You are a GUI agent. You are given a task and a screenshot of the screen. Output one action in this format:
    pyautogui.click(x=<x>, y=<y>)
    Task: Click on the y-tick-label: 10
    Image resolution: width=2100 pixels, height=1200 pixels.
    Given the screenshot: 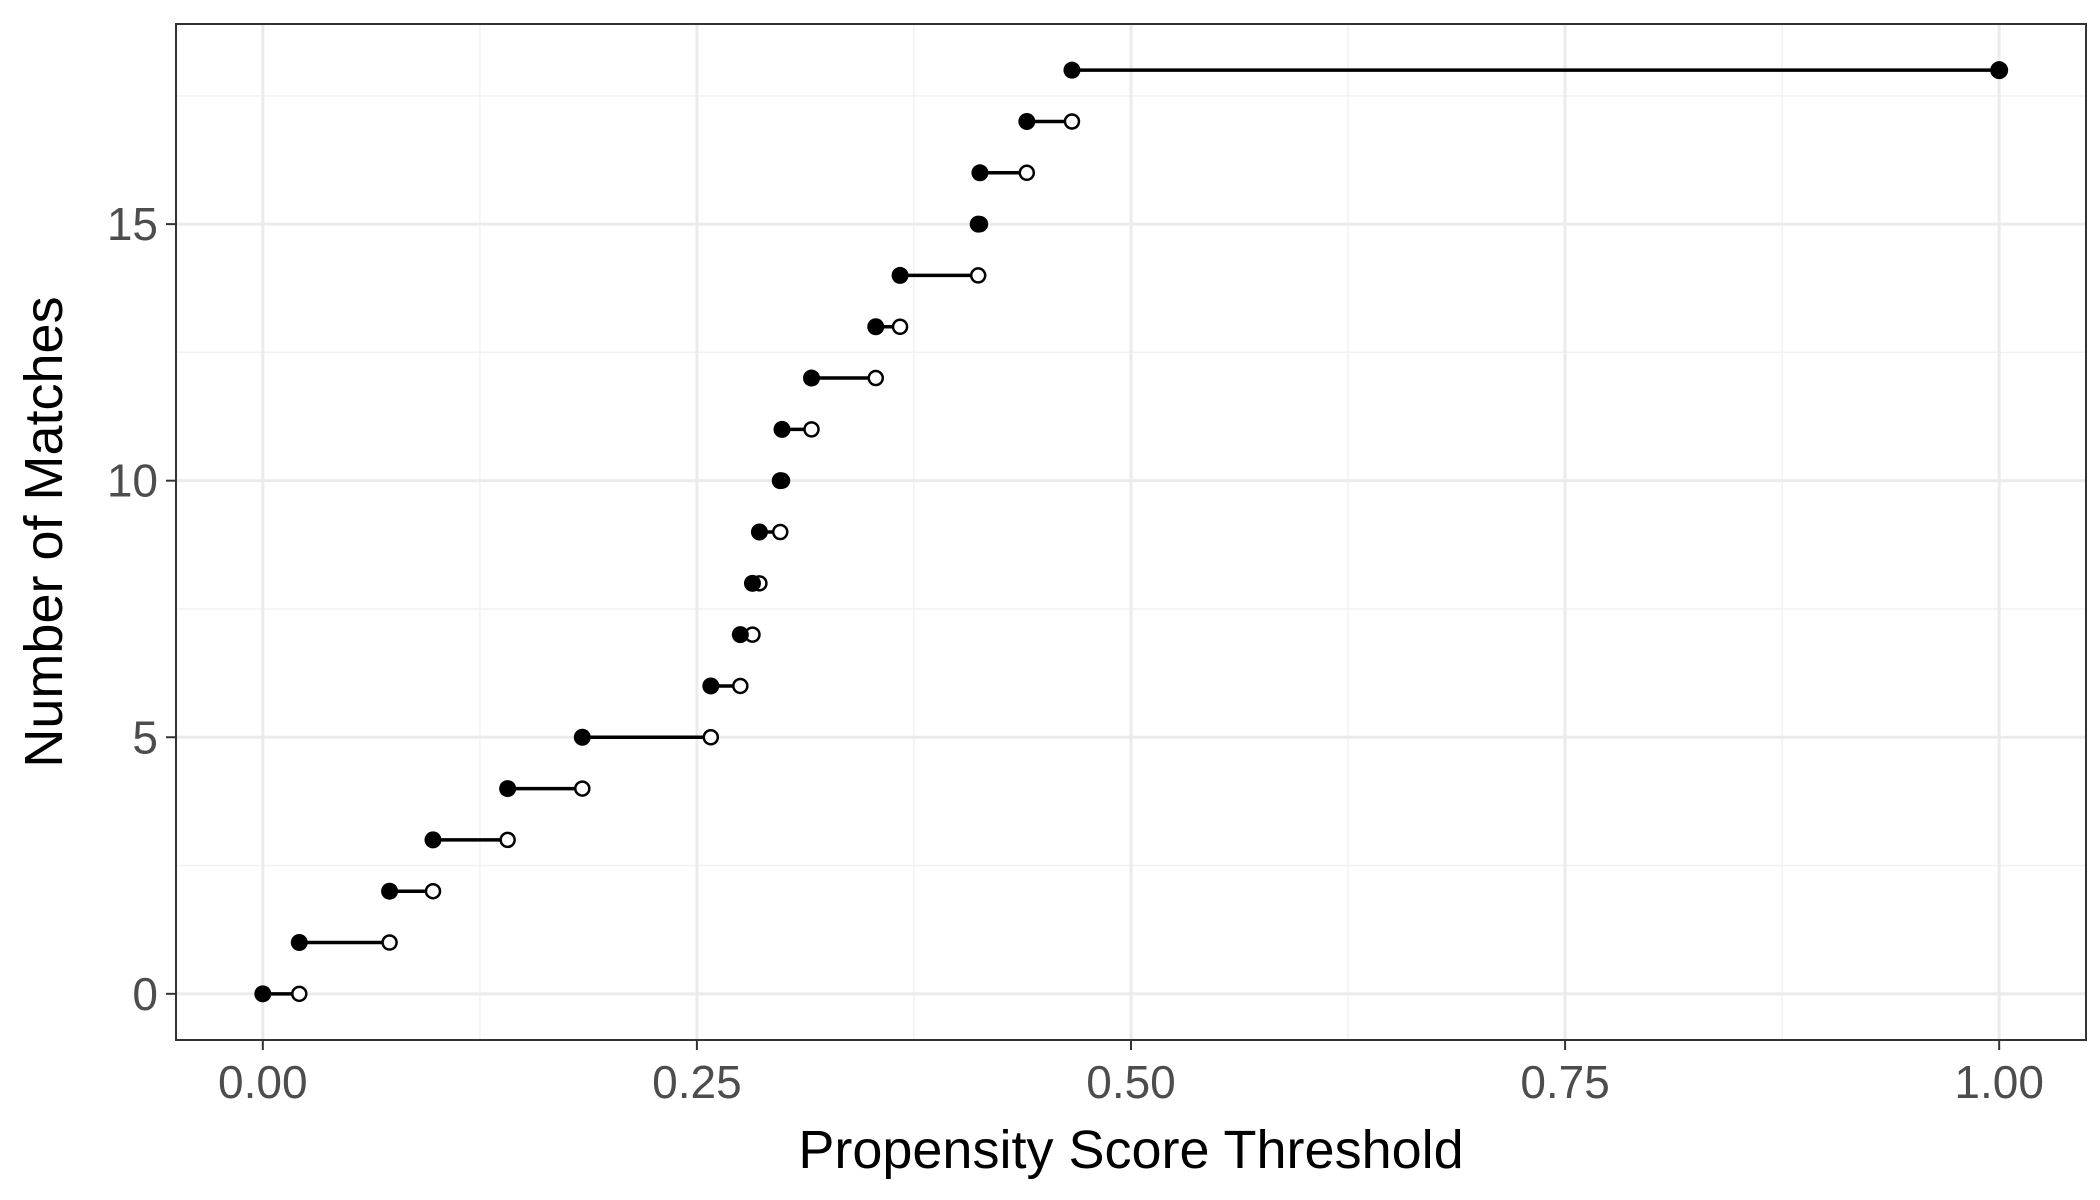 What is the action you would take?
    pyautogui.click(x=132, y=481)
    